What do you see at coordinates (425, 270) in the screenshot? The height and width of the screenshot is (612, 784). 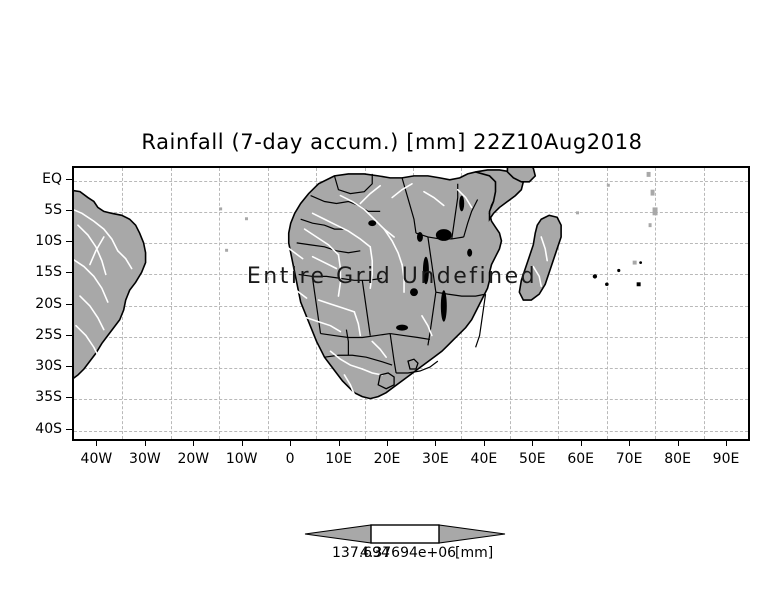 I see `lake-tanganyika` at bounding box center [425, 270].